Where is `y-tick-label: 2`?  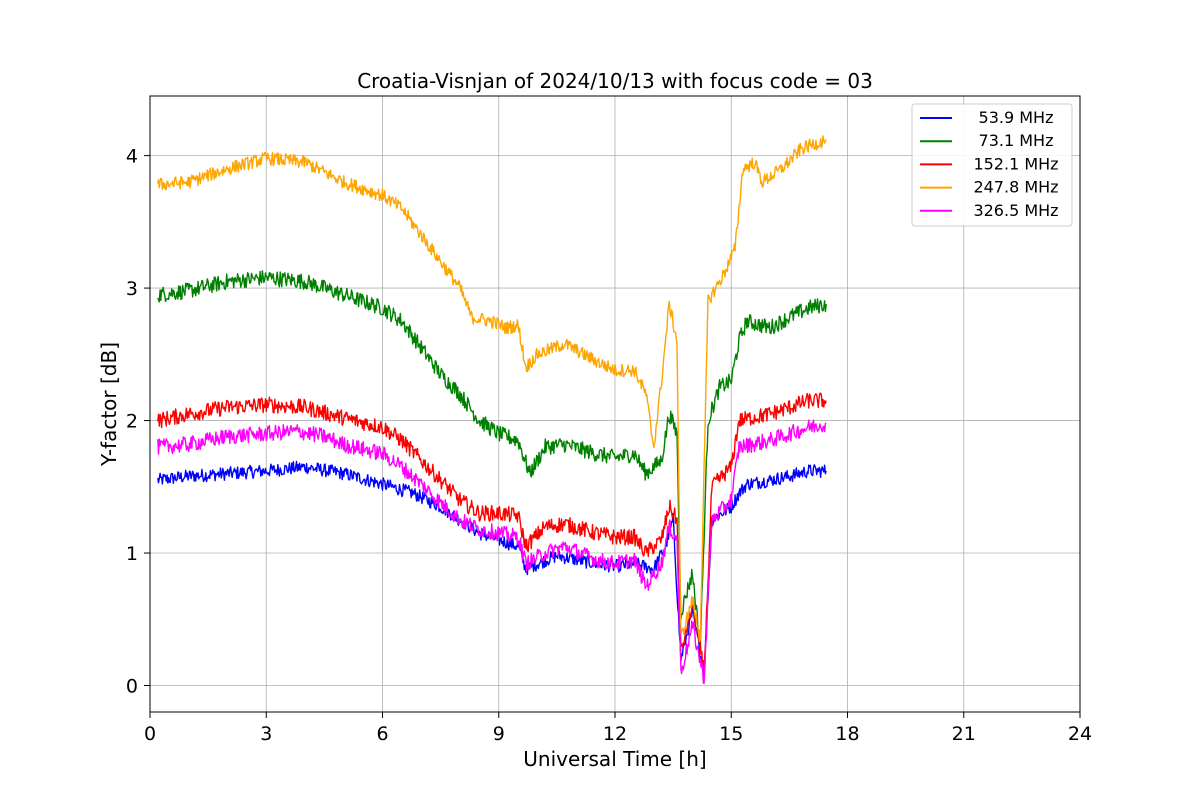
y-tick-label: 2 is located at coordinates (132, 422).